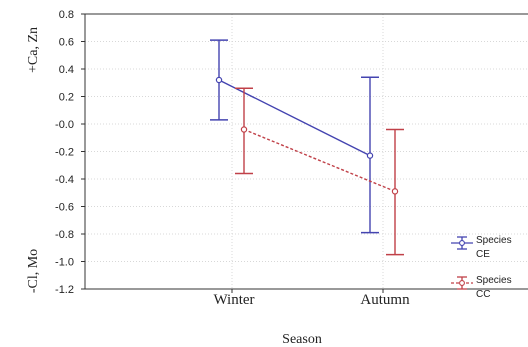 Image resolution: width=528 pixels, height=347 pixels. Describe the element at coordinates (483, 294) in the screenshot. I see `legend-label: CC` at that location.